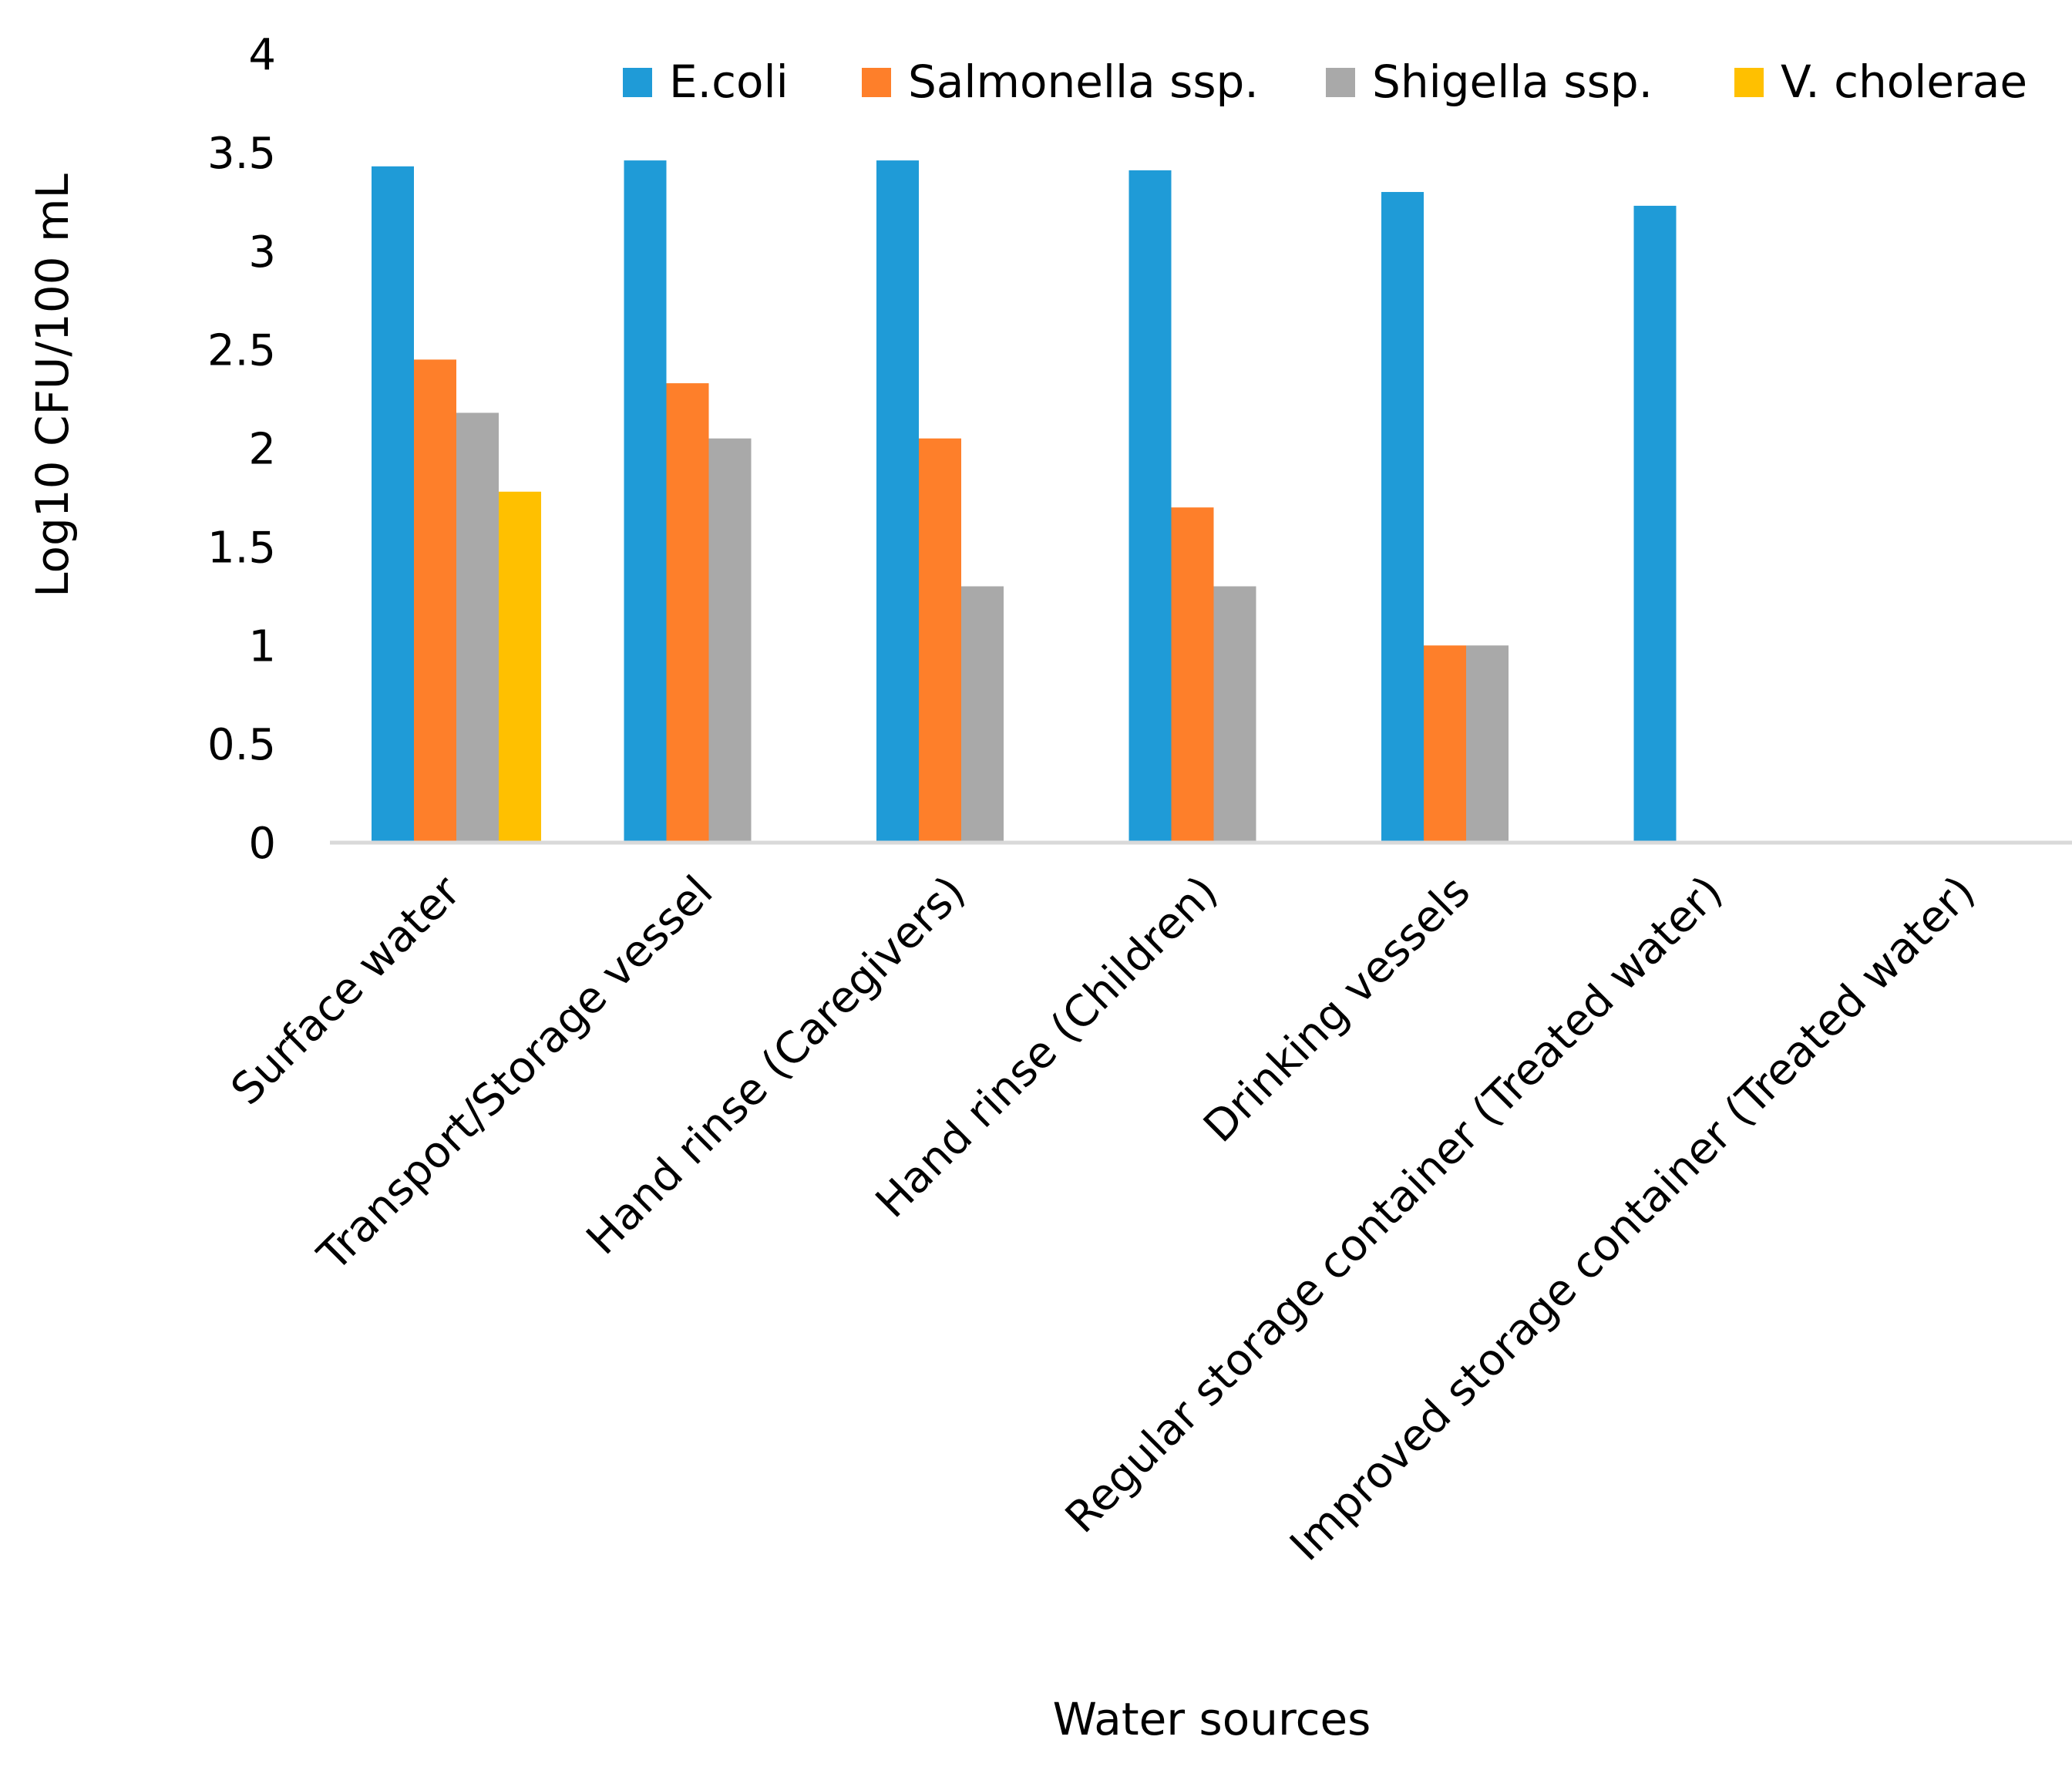 The image size is (2072, 1777). What do you see at coordinates (1904, 82) in the screenshot?
I see `legend-label: V. cholerae` at bounding box center [1904, 82].